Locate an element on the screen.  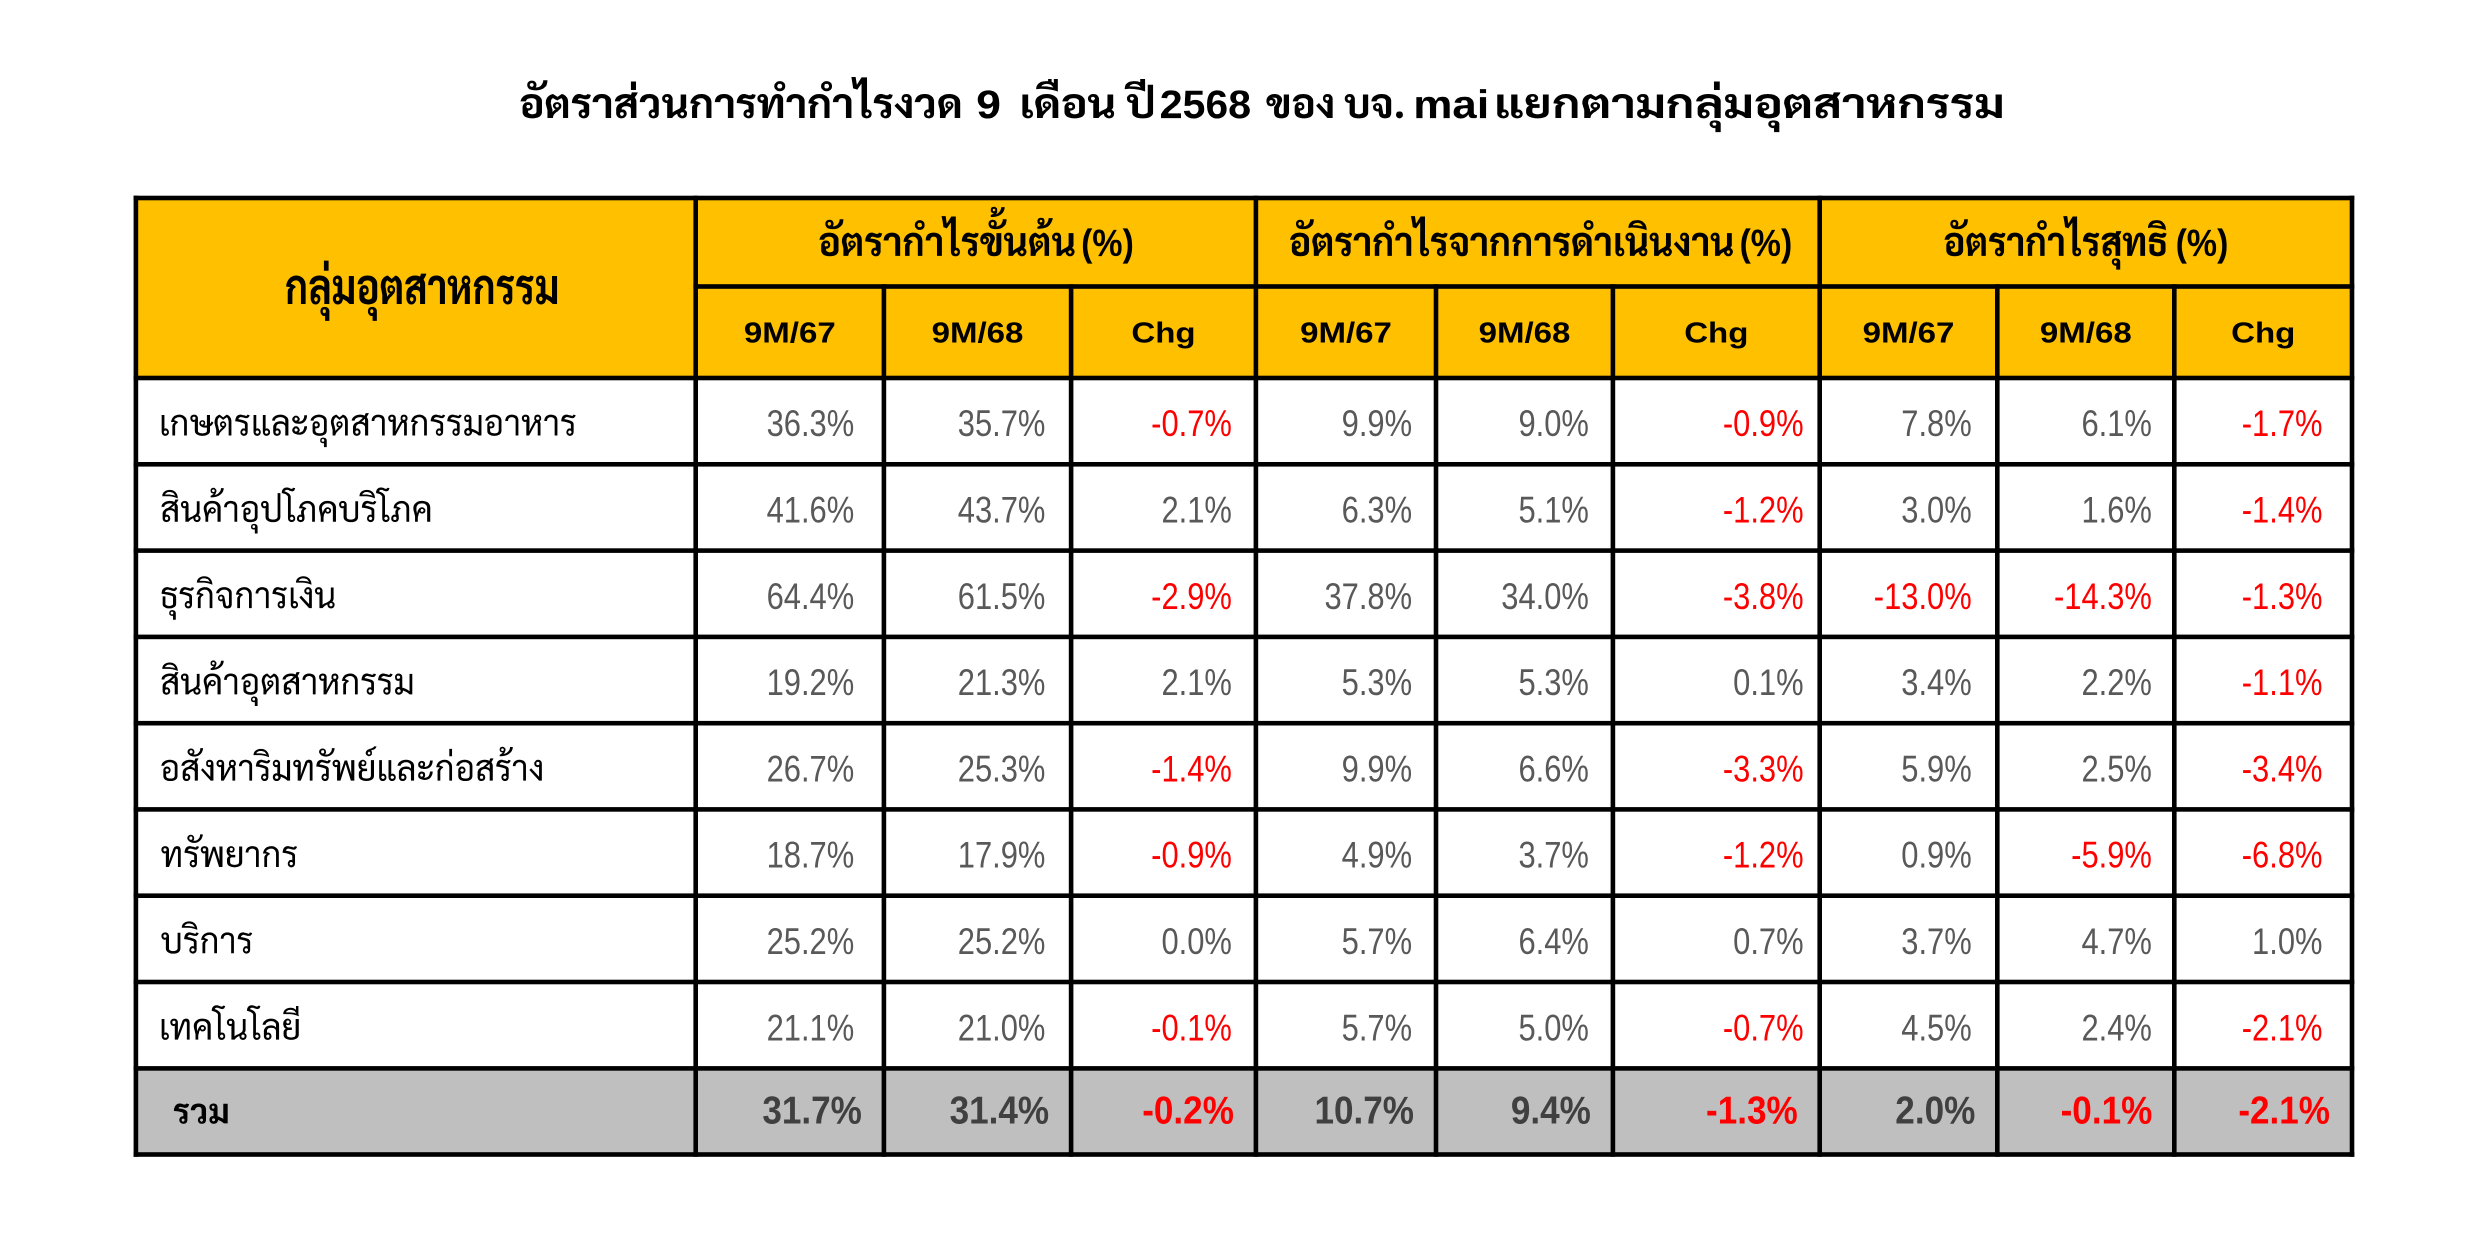
svg-text: 1.0% is located at coordinates (2287, 942).